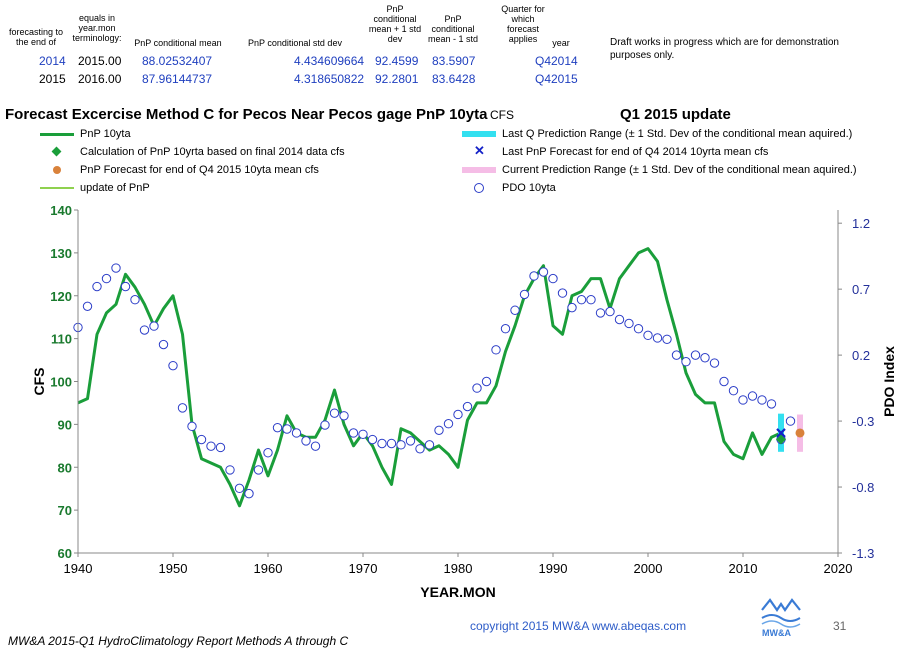  What do you see at coordinates (65, 467) in the screenshot?
I see `y-tick-label: 80` at bounding box center [65, 467].